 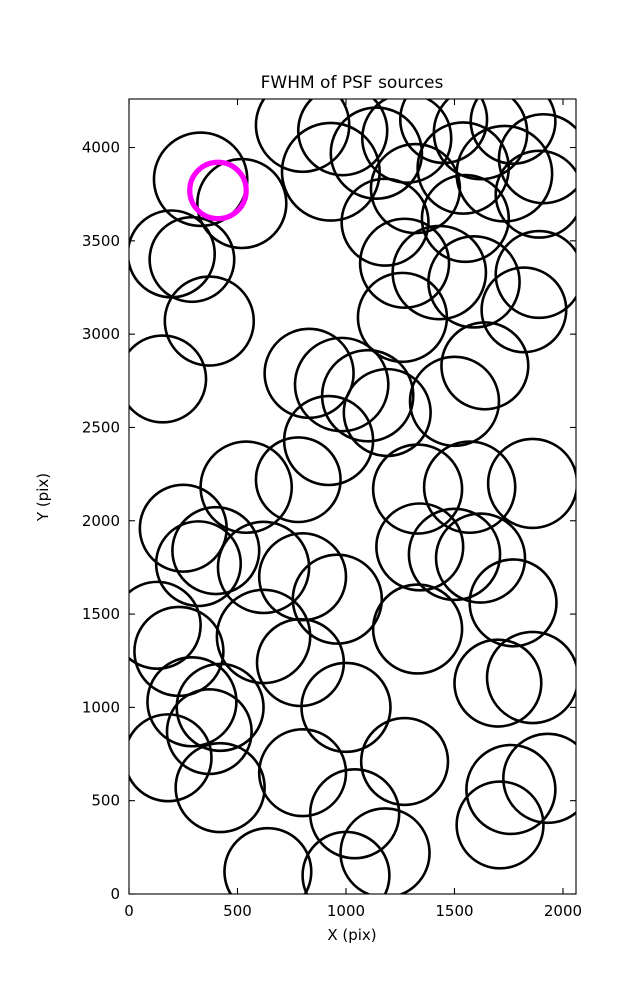 I want to click on x-axis-label: X (pix), so click(x=351, y=935).